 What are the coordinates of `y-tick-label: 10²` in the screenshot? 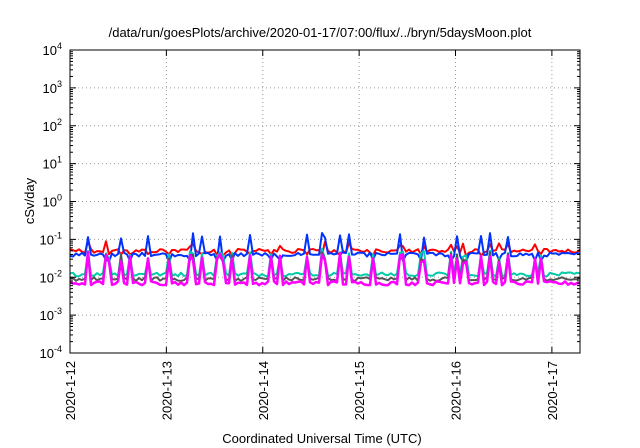 It's located at (52, 125).